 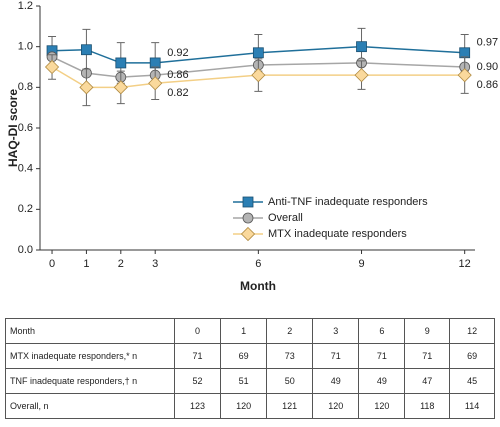 I want to click on y-axis-label: HAQ-DI score, so click(x=13, y=128).